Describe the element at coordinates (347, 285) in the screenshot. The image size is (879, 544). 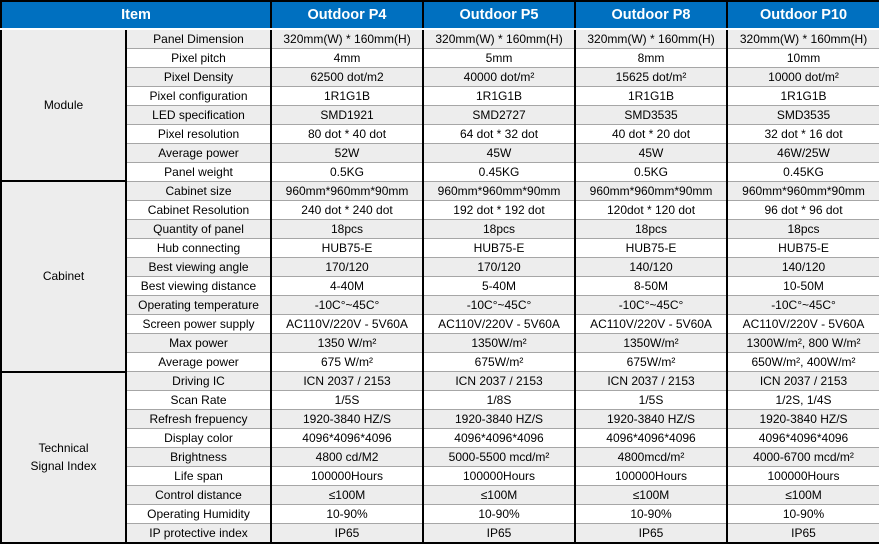
I see `spec-value: 4-40M` at that location.